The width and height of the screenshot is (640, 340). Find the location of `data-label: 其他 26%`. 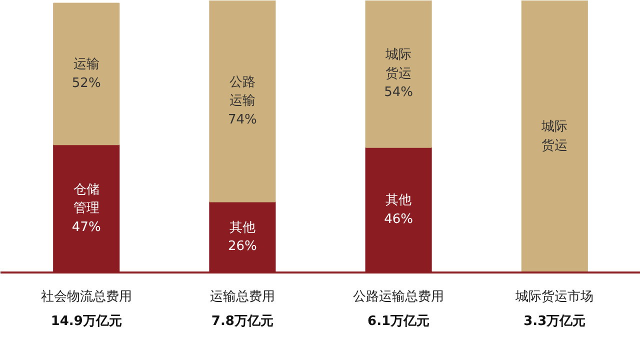

data-label: 其他 26% is located at coordinates (242, 237).